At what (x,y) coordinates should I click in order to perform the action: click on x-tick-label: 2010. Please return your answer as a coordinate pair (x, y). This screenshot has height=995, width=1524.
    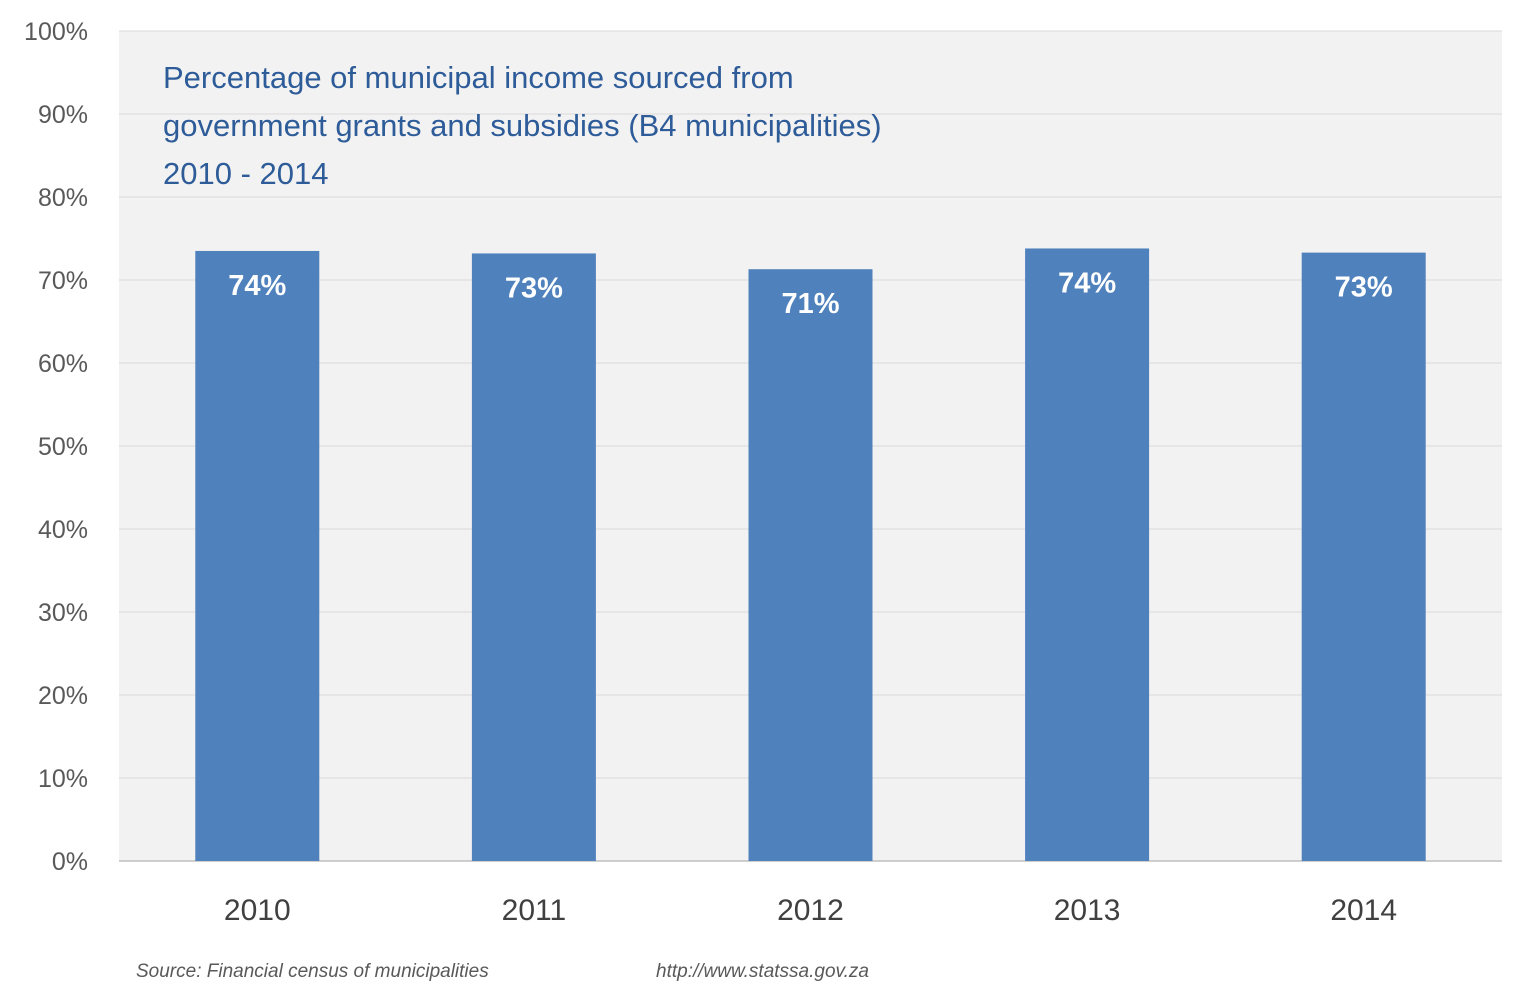
    Looking at the image, I should click on (257, 910).